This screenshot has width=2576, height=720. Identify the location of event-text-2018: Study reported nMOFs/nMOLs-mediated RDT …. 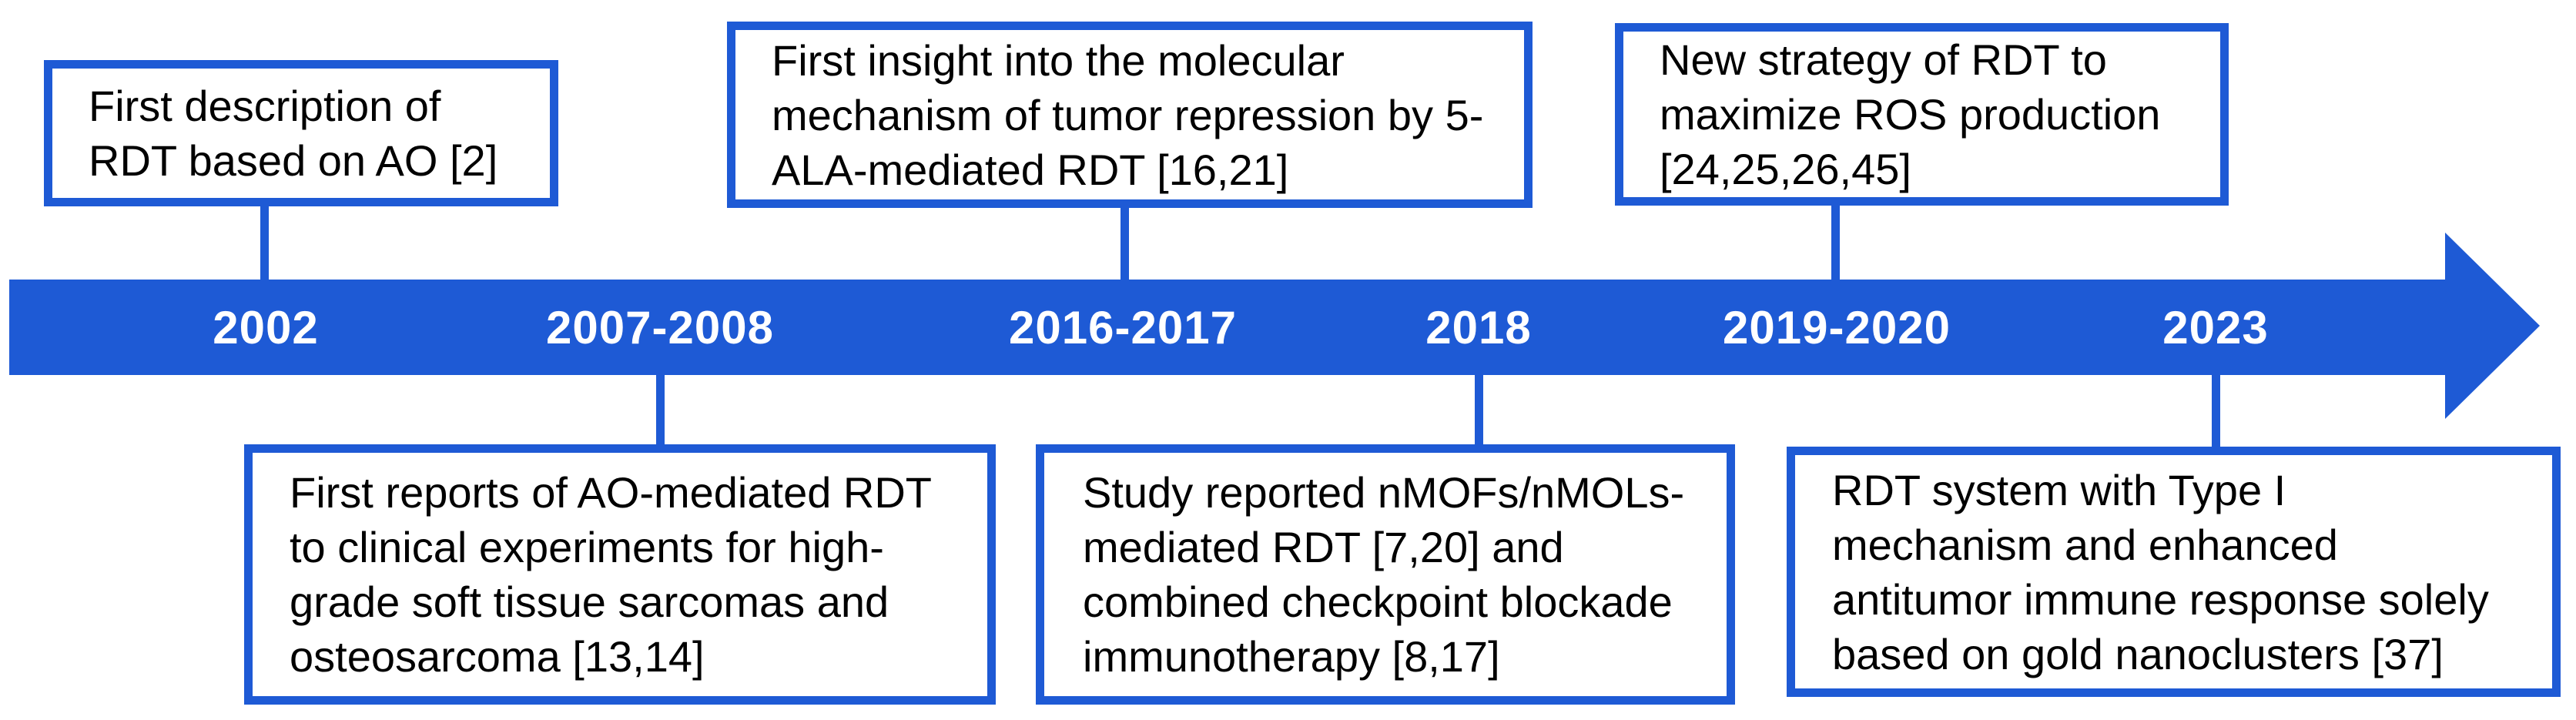
(1384, 574).